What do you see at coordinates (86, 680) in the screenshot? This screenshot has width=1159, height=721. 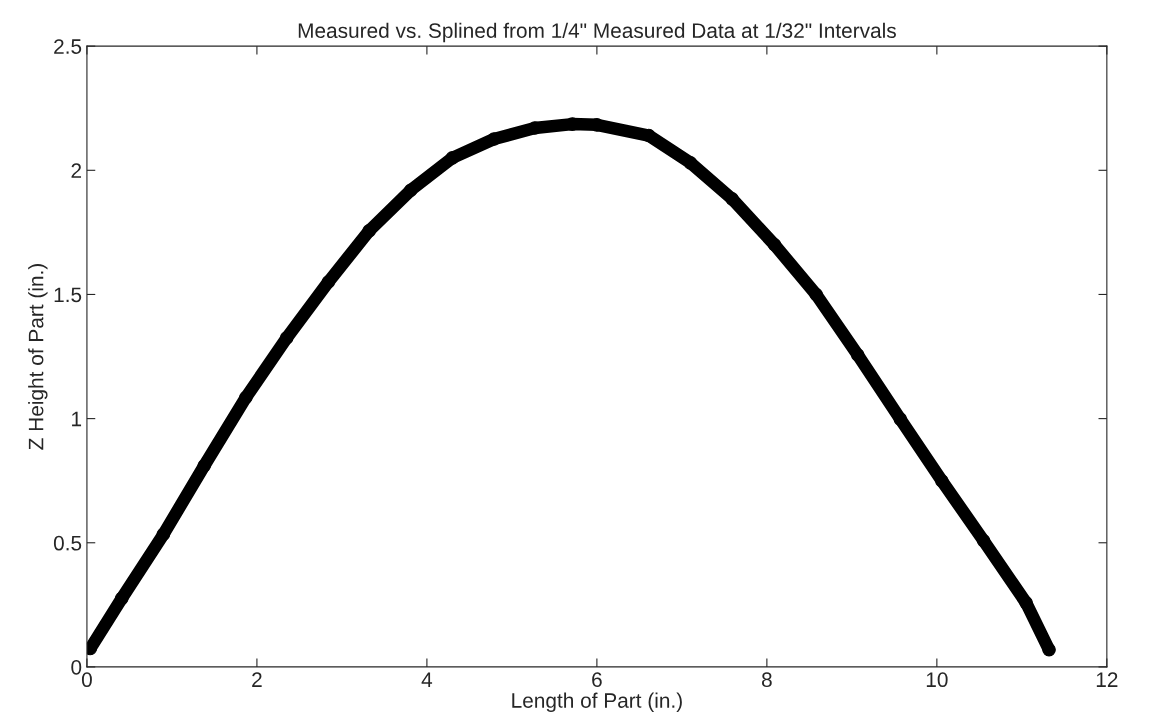 I see `x-tick-label: 0` at bounding box center [86, 680].